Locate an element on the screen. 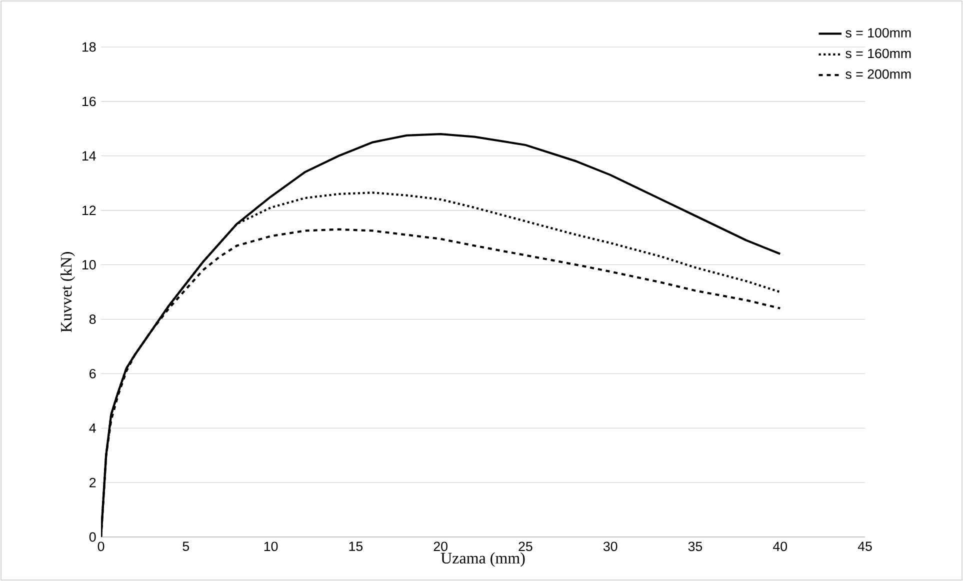 Image resolution: width=963 pixels, height=581 pixels. x-tick-label: 20 is located at coordinates (441, 547).